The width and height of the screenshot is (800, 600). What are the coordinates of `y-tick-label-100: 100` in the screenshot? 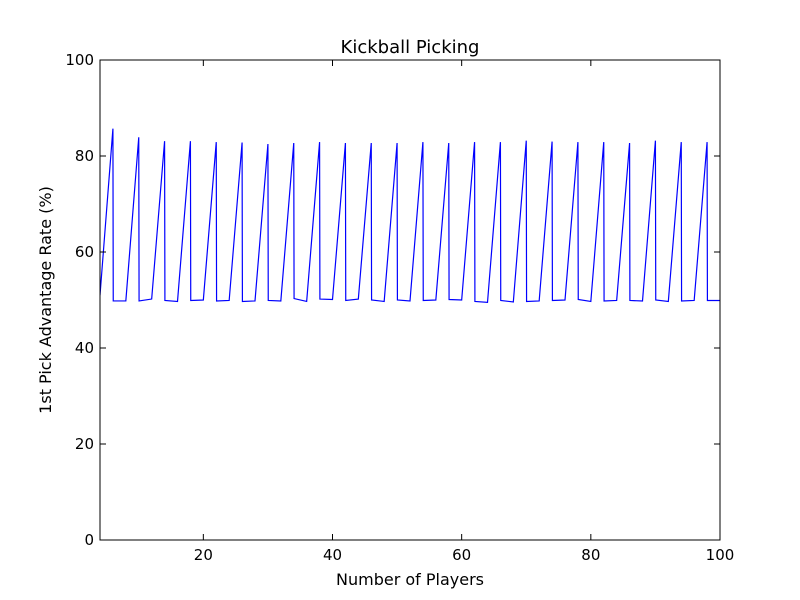 It's located at (79, 60).